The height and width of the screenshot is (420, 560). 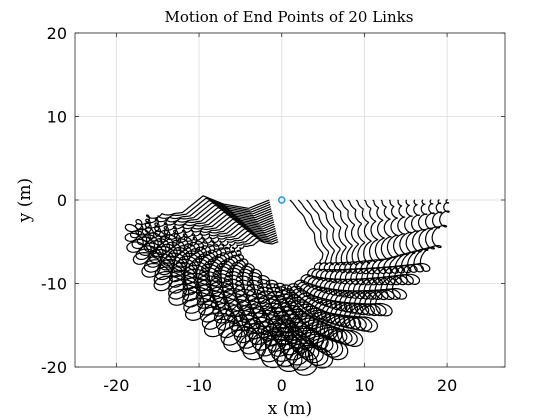 What do you see at coordinates (281, 200) in the screenshot?
I see `origin-marker` at bounding box center [281, 200].